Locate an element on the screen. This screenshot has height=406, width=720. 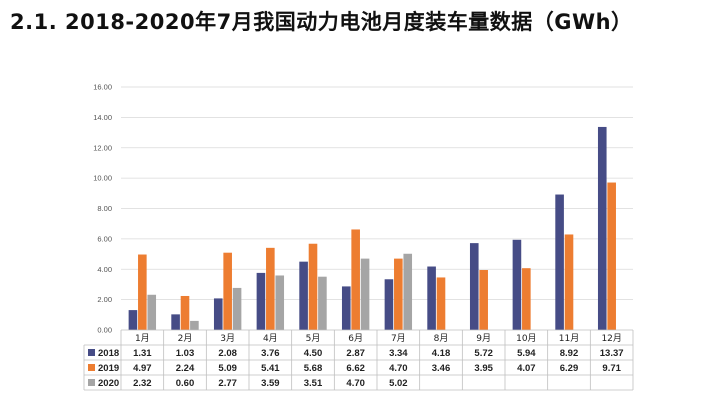
data-label: 6.62 is located at coordinates (355, 368).